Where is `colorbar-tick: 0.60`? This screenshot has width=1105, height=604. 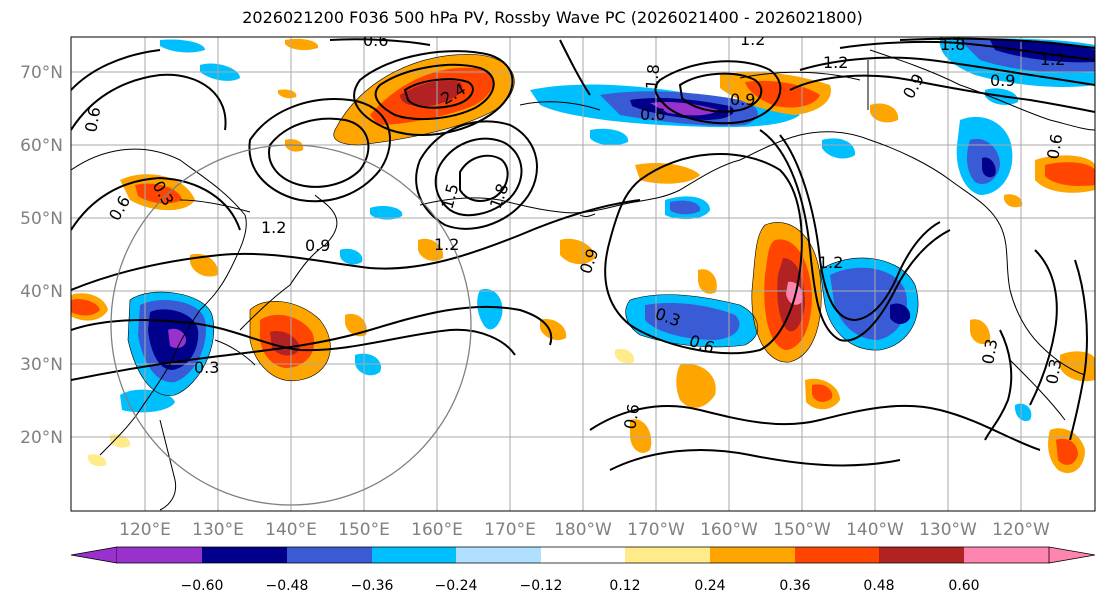
colorbar-tick: 0.60 is located at coordinates (963, 586).